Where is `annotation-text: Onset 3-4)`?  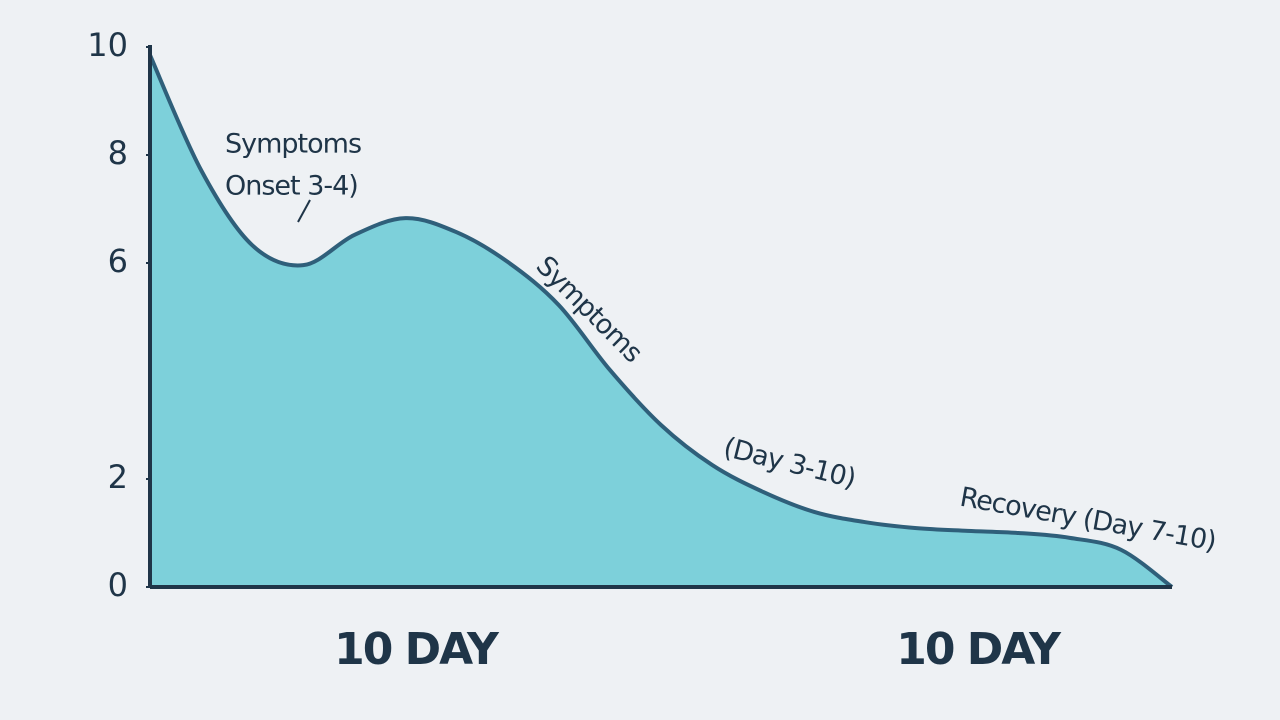 annotation-text: Onset 3-4) is located at coordinates (291, 186).